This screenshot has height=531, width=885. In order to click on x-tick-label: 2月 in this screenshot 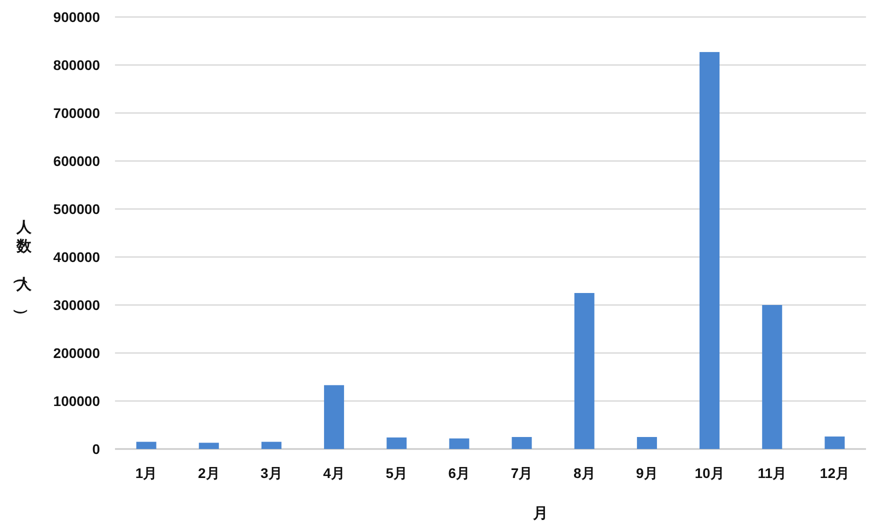, I will do `click(209, 473)`.